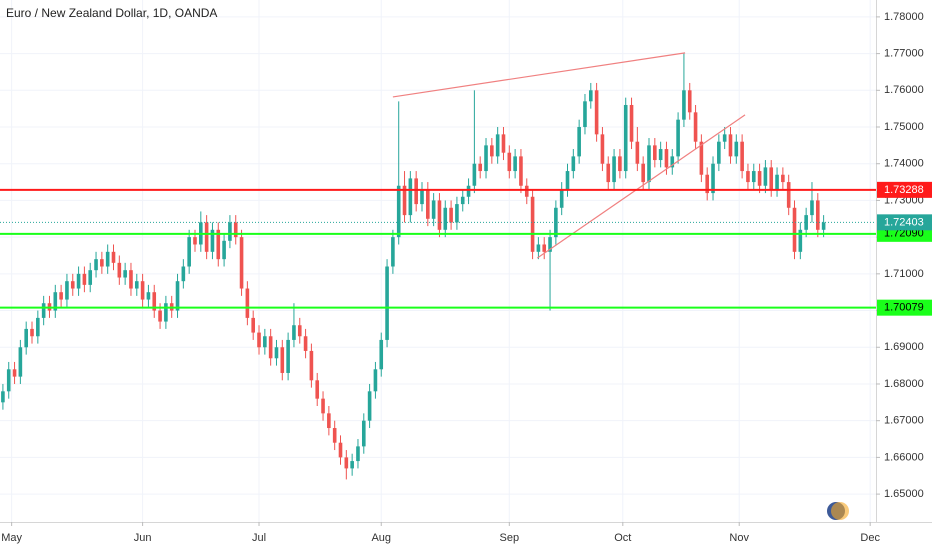 Image resolution: width=932 pixels, height=550 pixels. What do you see at coordinates (111, 13) in the screenshot?
I see `chart-title: Euro / New Zealand Dollar, 1D, OANDA` at bounding box center [111, 13].